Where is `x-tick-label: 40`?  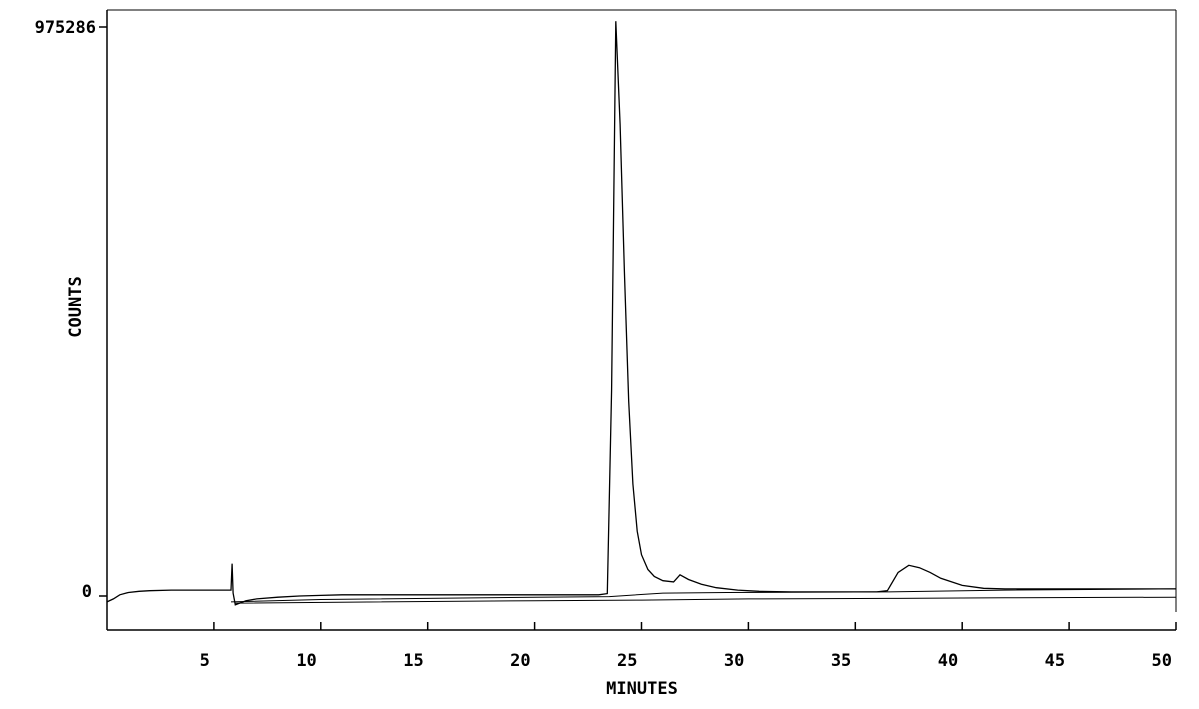 x-tick-label: 40 is located at coordinates (948, 661).